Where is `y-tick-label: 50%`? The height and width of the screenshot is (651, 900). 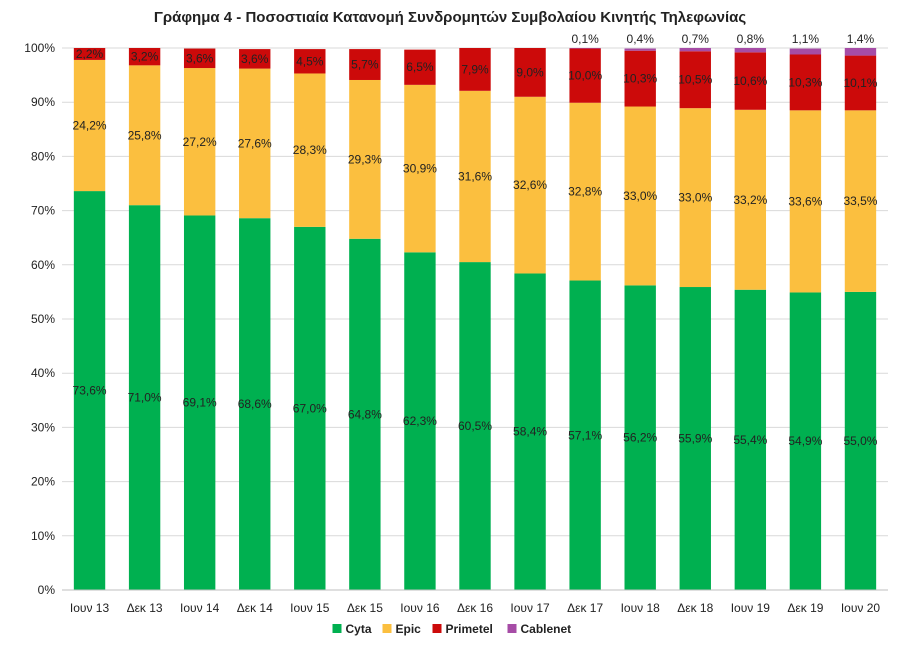
y-tick-label: 50% is located at coordinates (43, 319).